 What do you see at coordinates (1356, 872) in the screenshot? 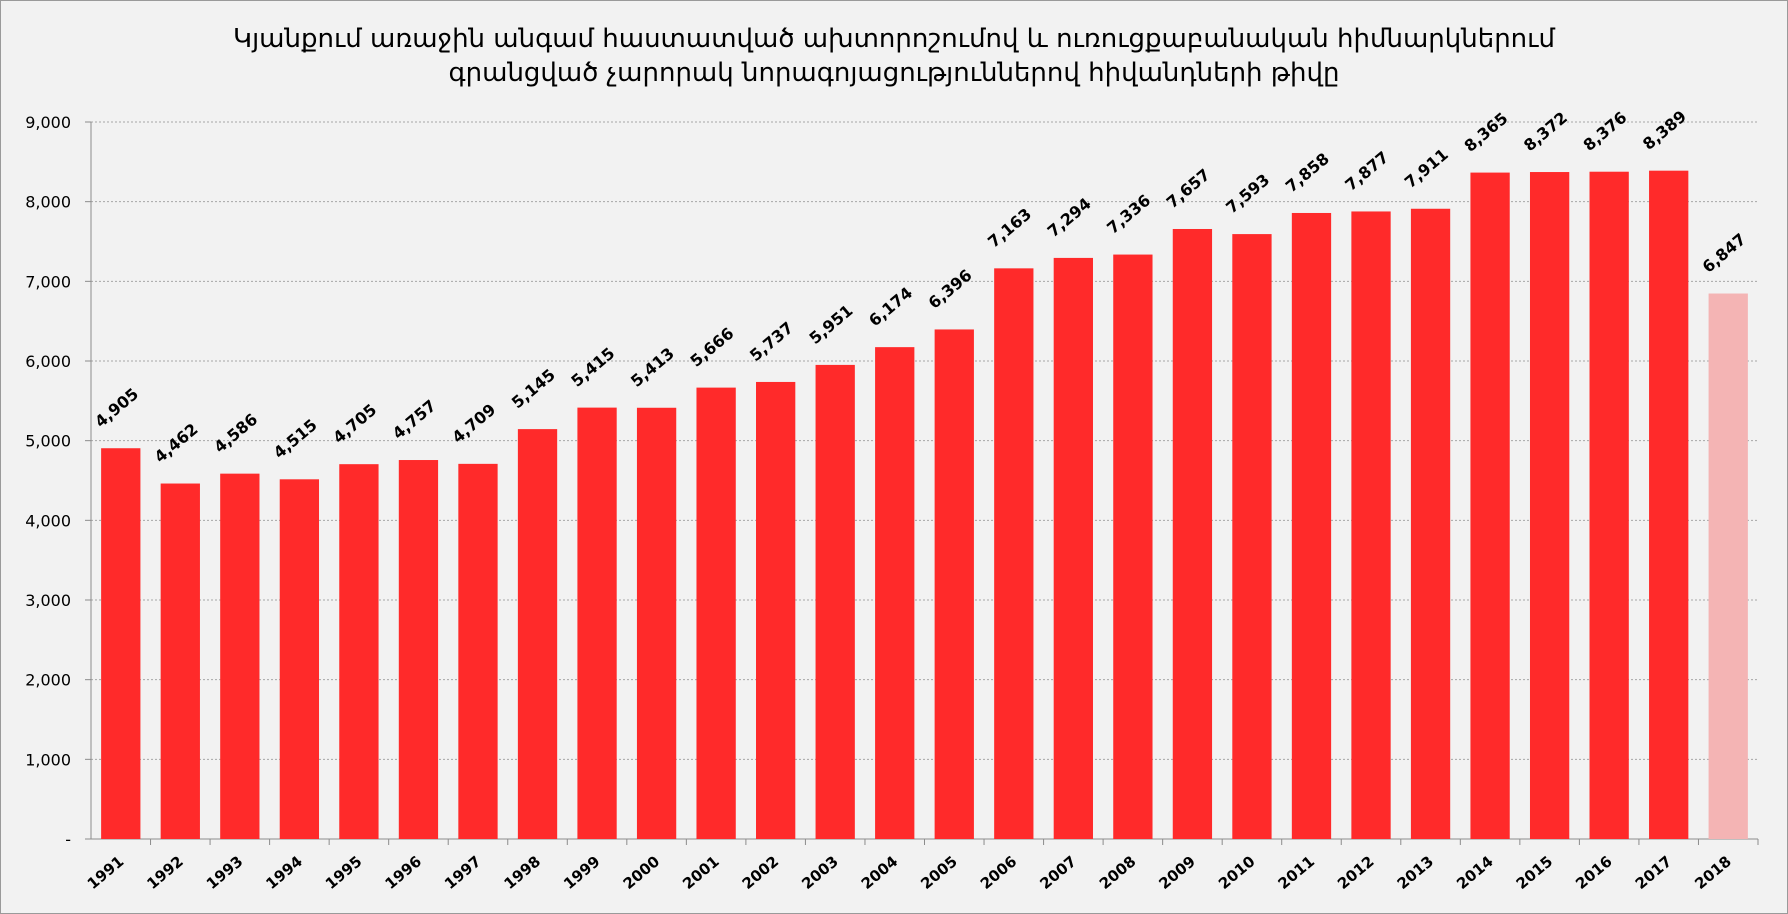
I see `x-tick-label: 2012` at bounding box center [1356, 872].